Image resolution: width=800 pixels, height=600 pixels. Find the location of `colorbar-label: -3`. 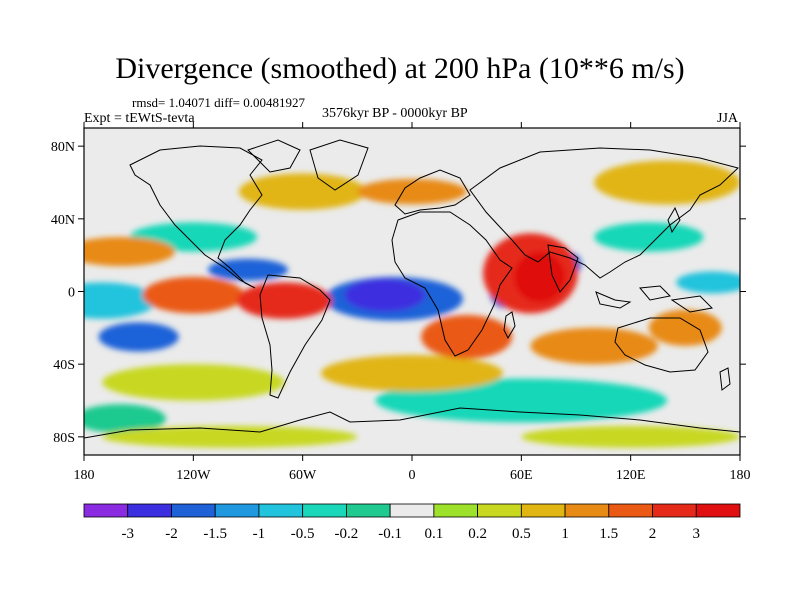

colorbar-label: -3 is located at coordinates (127, 534).